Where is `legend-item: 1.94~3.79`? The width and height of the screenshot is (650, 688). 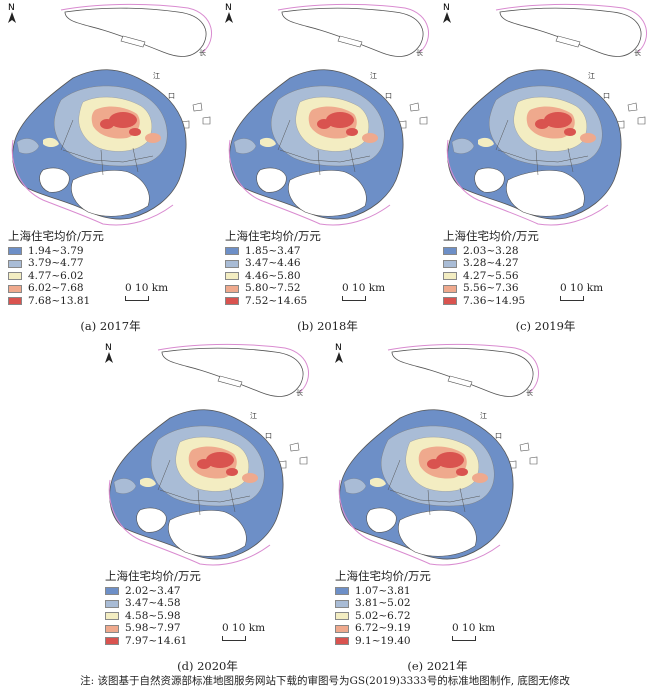 legend-item: 1.94~3.79 is located at coordinates (56, 251).